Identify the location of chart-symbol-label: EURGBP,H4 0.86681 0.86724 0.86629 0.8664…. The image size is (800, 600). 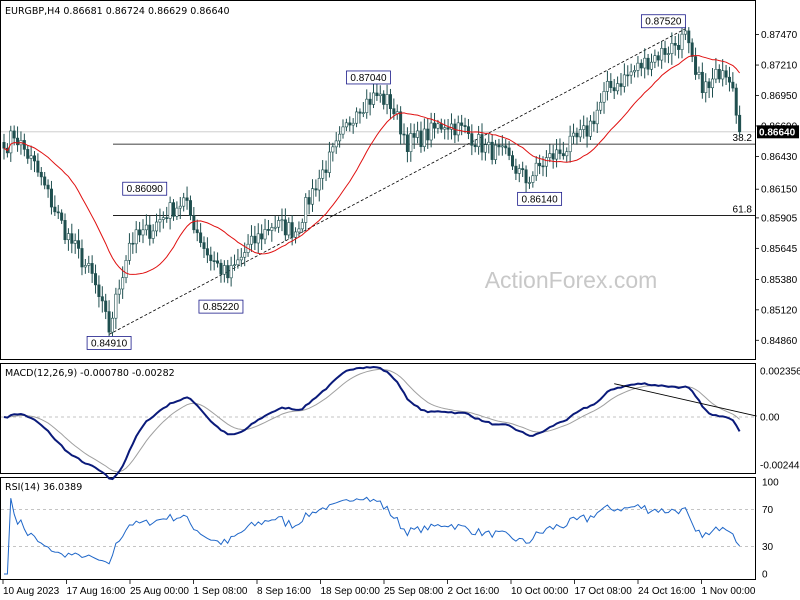
(117, 11).